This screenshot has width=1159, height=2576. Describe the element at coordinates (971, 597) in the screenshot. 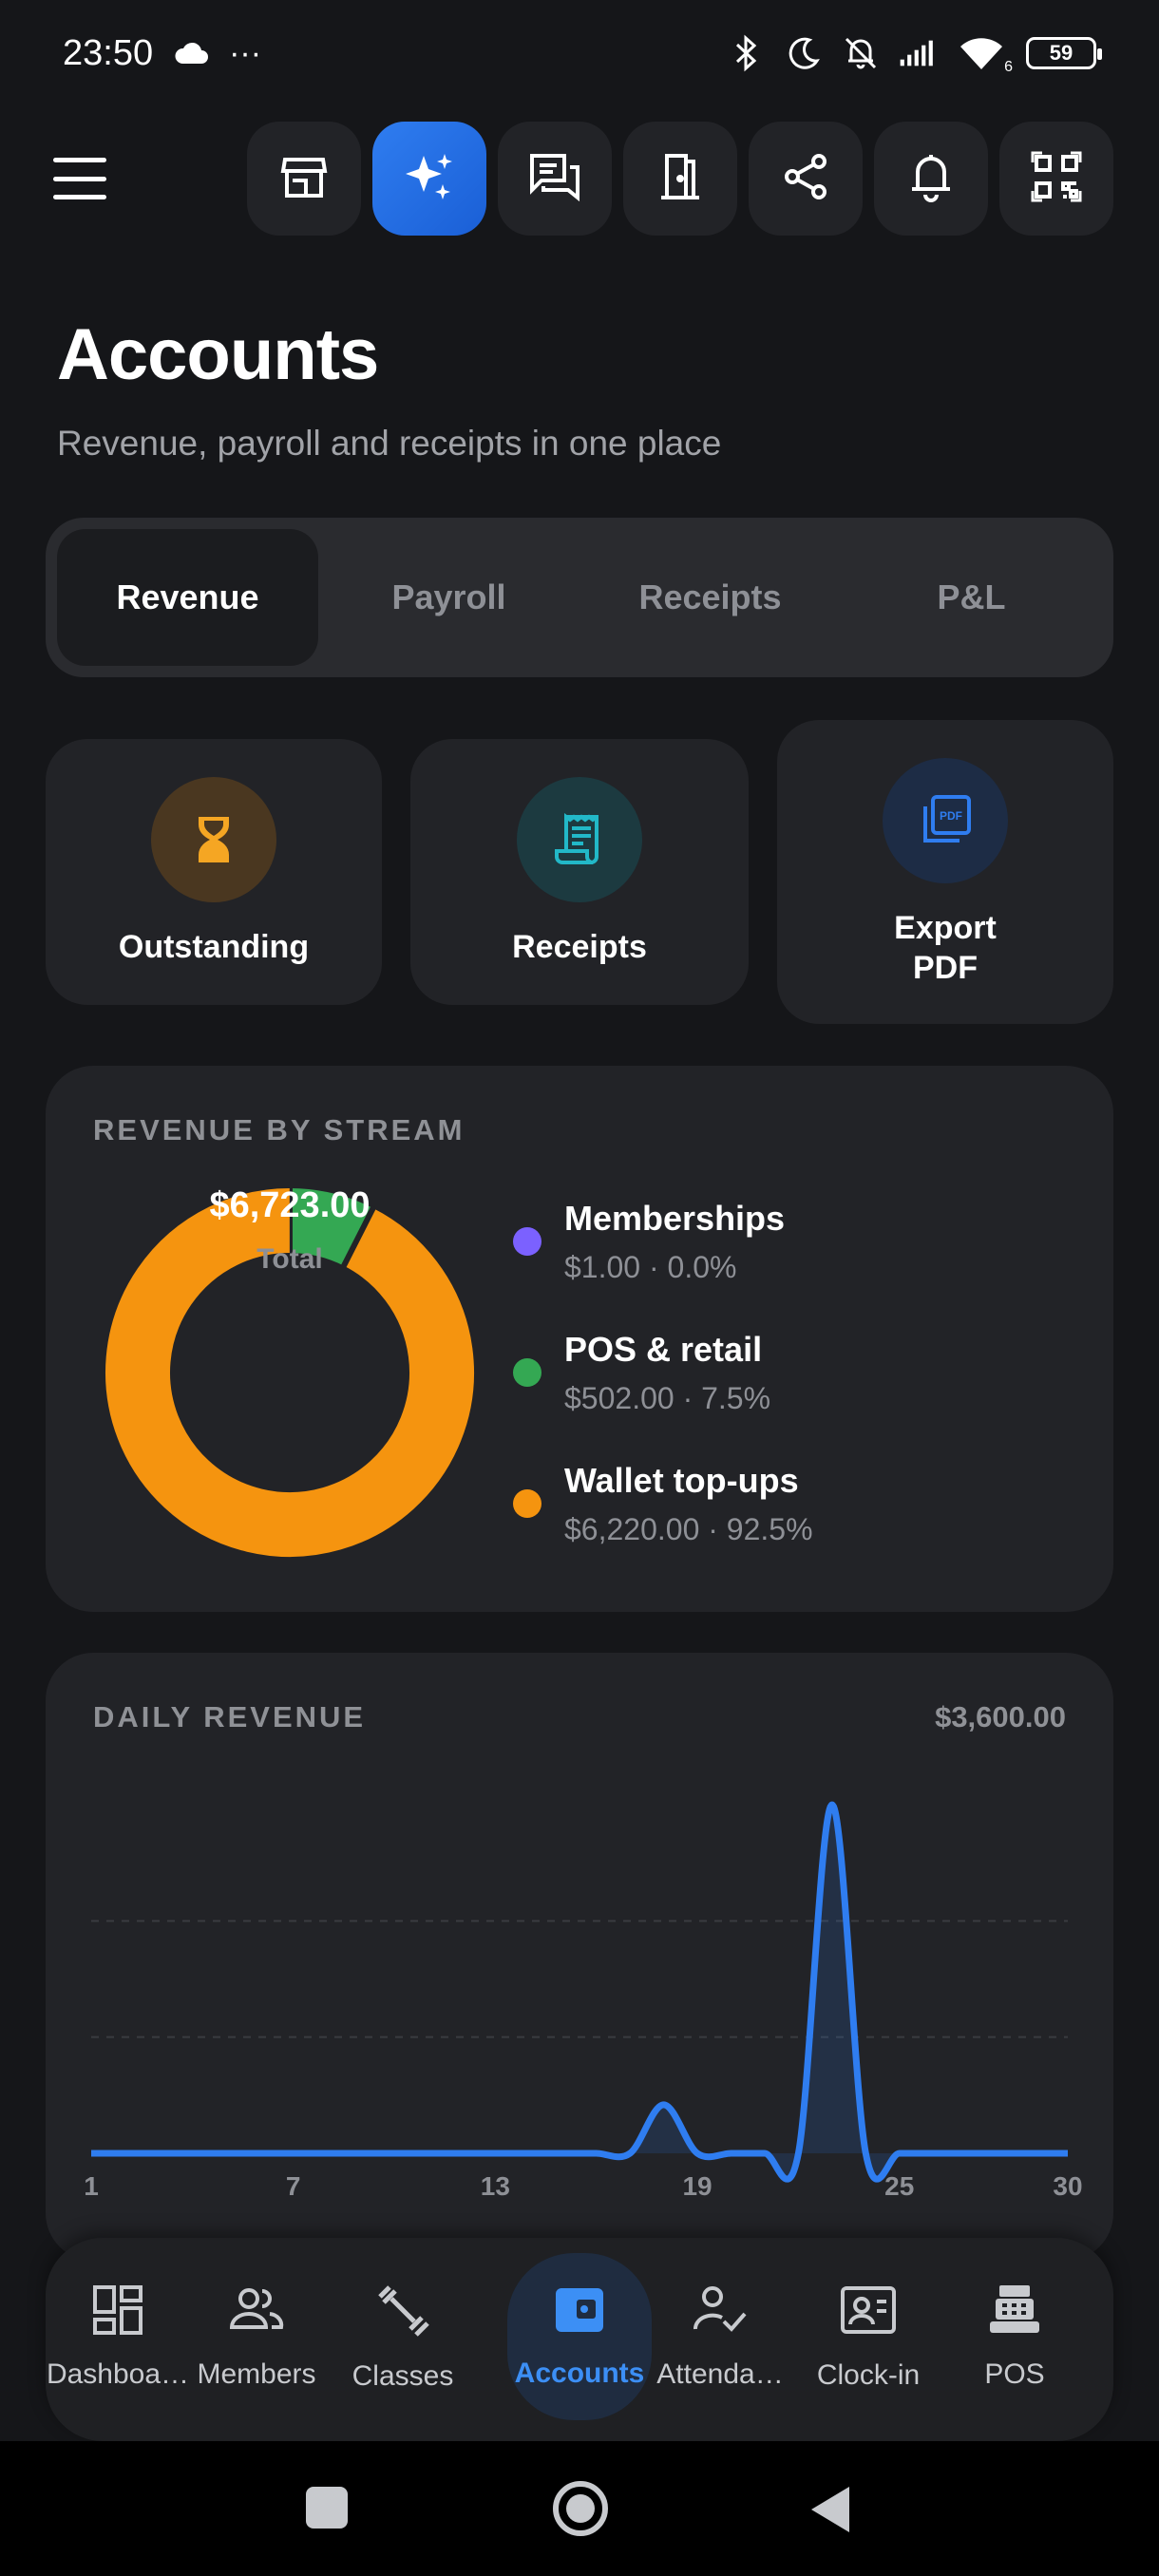

I see `tab-pnl: P&L` at that location.